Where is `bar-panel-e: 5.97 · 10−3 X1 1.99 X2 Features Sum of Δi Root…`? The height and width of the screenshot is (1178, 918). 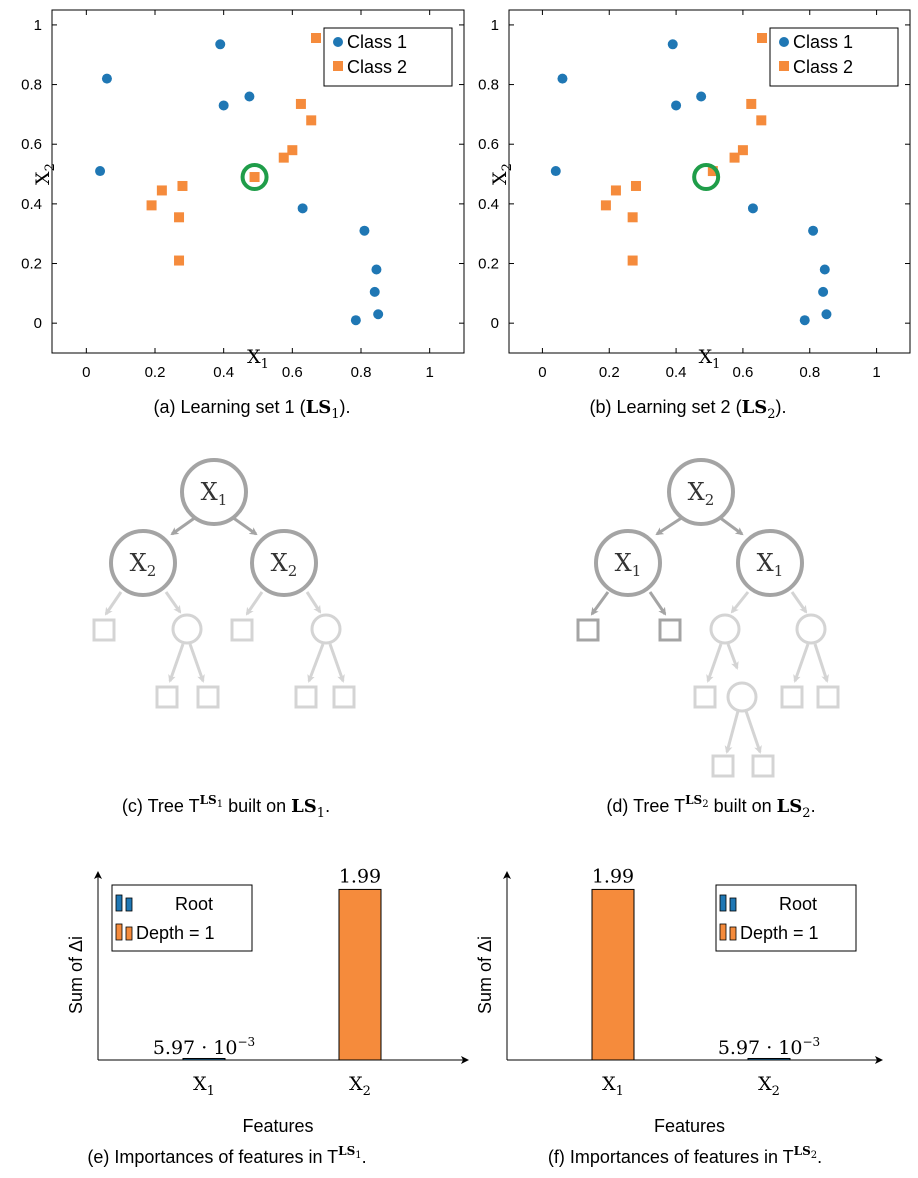 bar-panel-e: 5.97 · 10−3 X1 1.99 X2 Features Sum of Δi Root… is located at coordinates (267, 1000).